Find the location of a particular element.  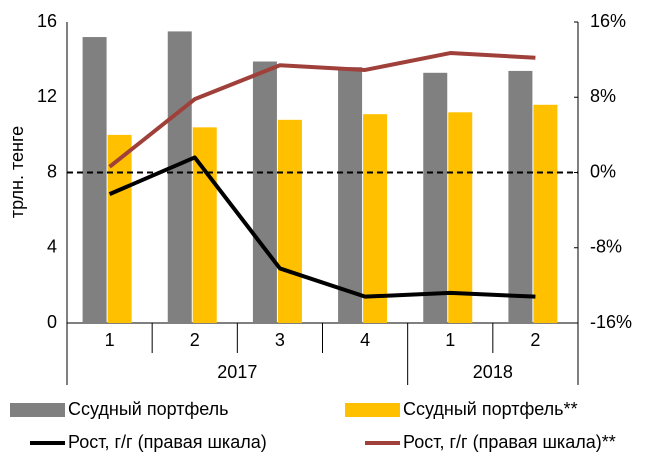

legend-label: Ссудный портфель is located at coordinates (148, 409).